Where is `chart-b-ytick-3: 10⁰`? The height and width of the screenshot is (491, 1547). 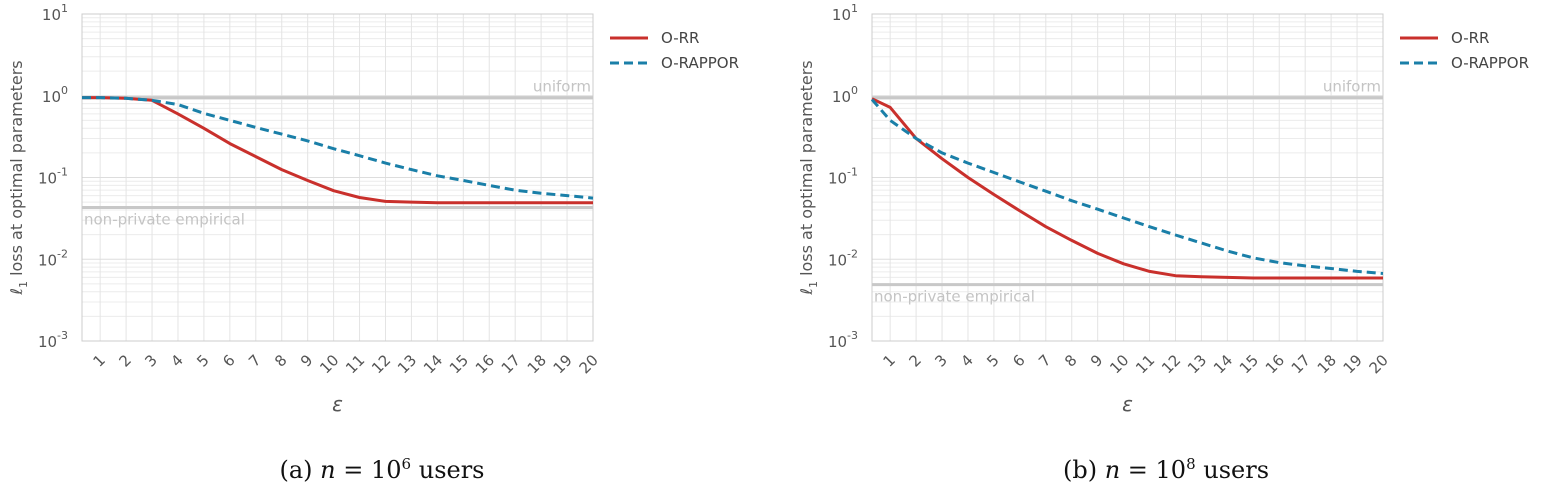 chart-b-ytick-3: 10⁰ is located at coordinates (845, 95).